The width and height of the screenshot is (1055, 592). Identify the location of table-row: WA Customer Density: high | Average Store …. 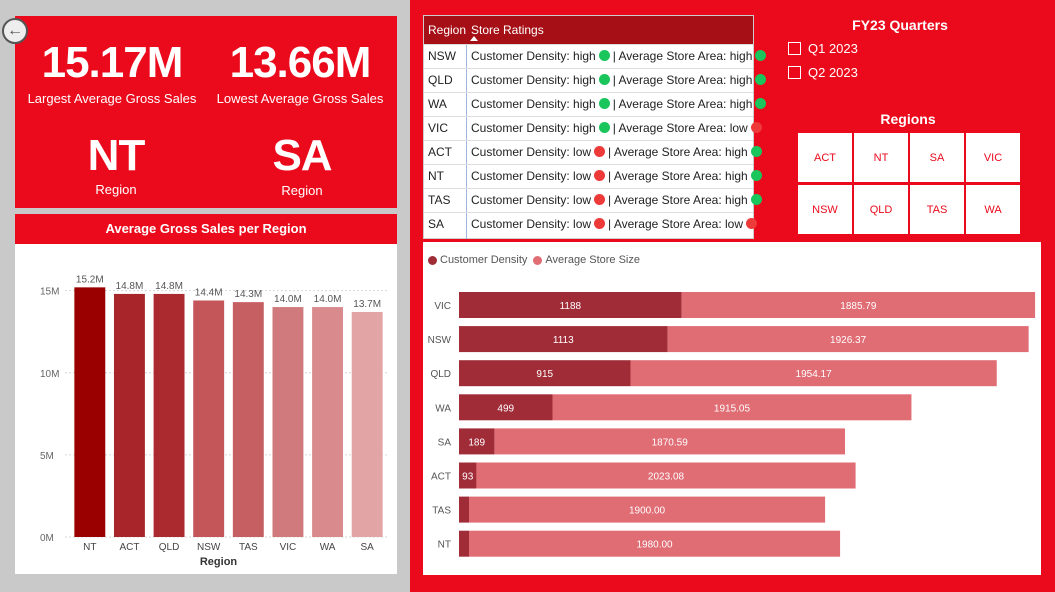
(588, 104).